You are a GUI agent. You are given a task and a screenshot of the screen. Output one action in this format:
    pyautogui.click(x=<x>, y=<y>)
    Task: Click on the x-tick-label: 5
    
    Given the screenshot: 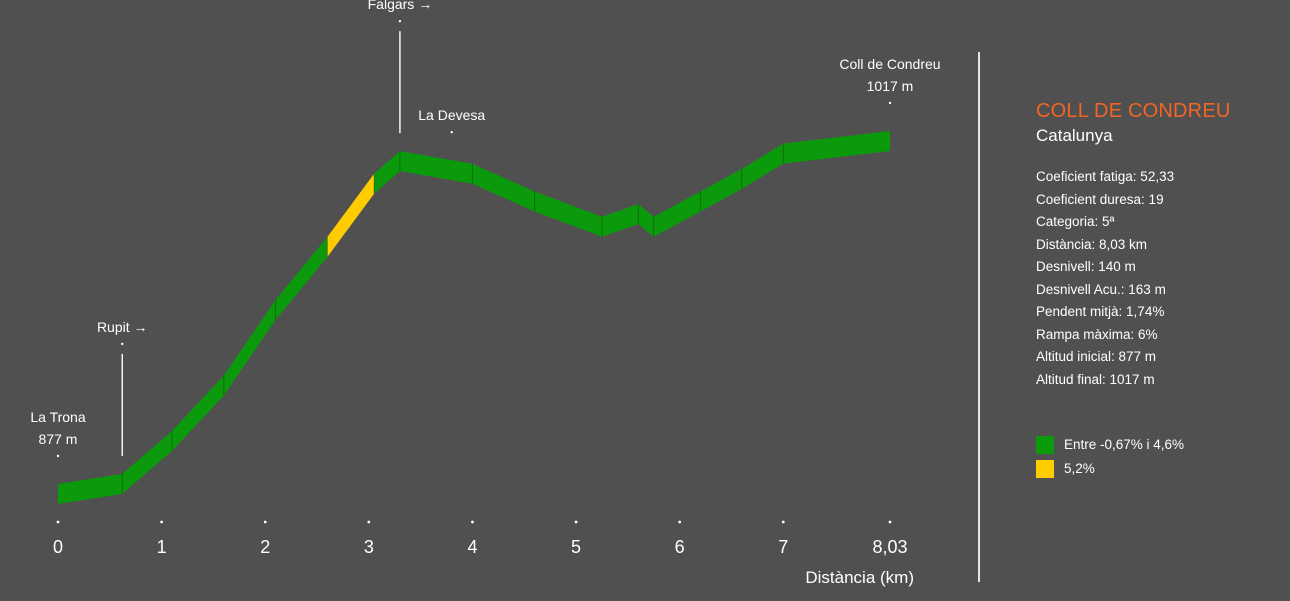 What is the action you would take?
    pyautogui.click(x=576, y=547)
    